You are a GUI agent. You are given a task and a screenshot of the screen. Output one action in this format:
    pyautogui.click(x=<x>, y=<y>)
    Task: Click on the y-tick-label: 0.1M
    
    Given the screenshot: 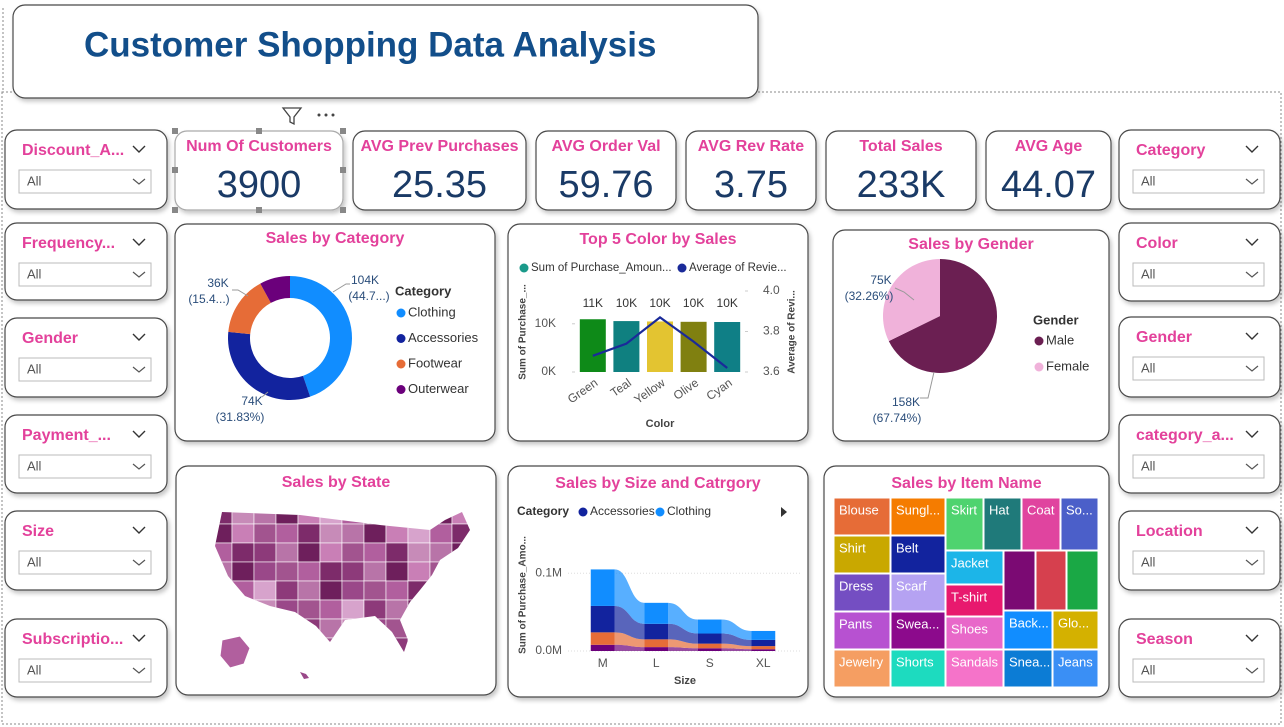 What is the action you would take?
    pyautogui.click(x=548, y=572)
    